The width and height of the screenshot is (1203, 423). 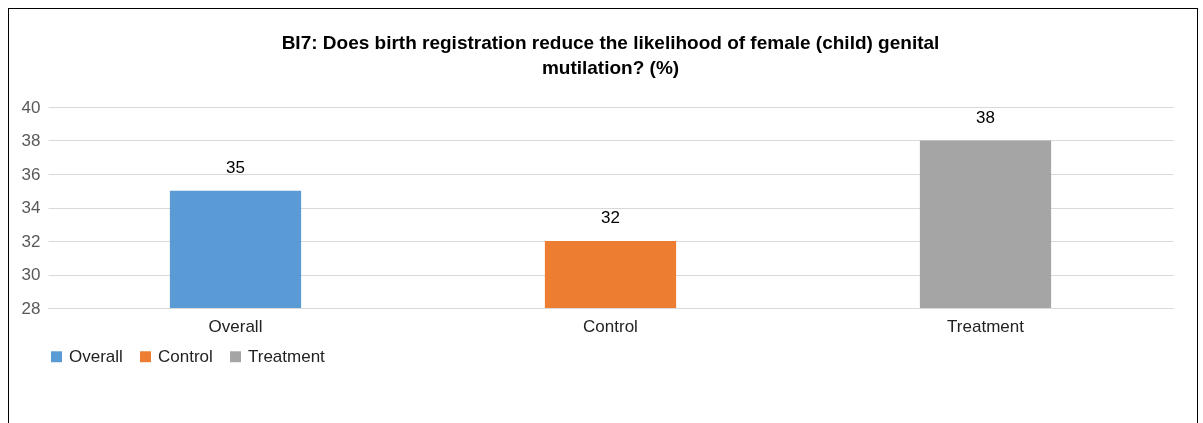 What do you see at coordinates (31, 107) in the screenshot?
I see `y-tick-label: 40` at bounding box center [31, 107].